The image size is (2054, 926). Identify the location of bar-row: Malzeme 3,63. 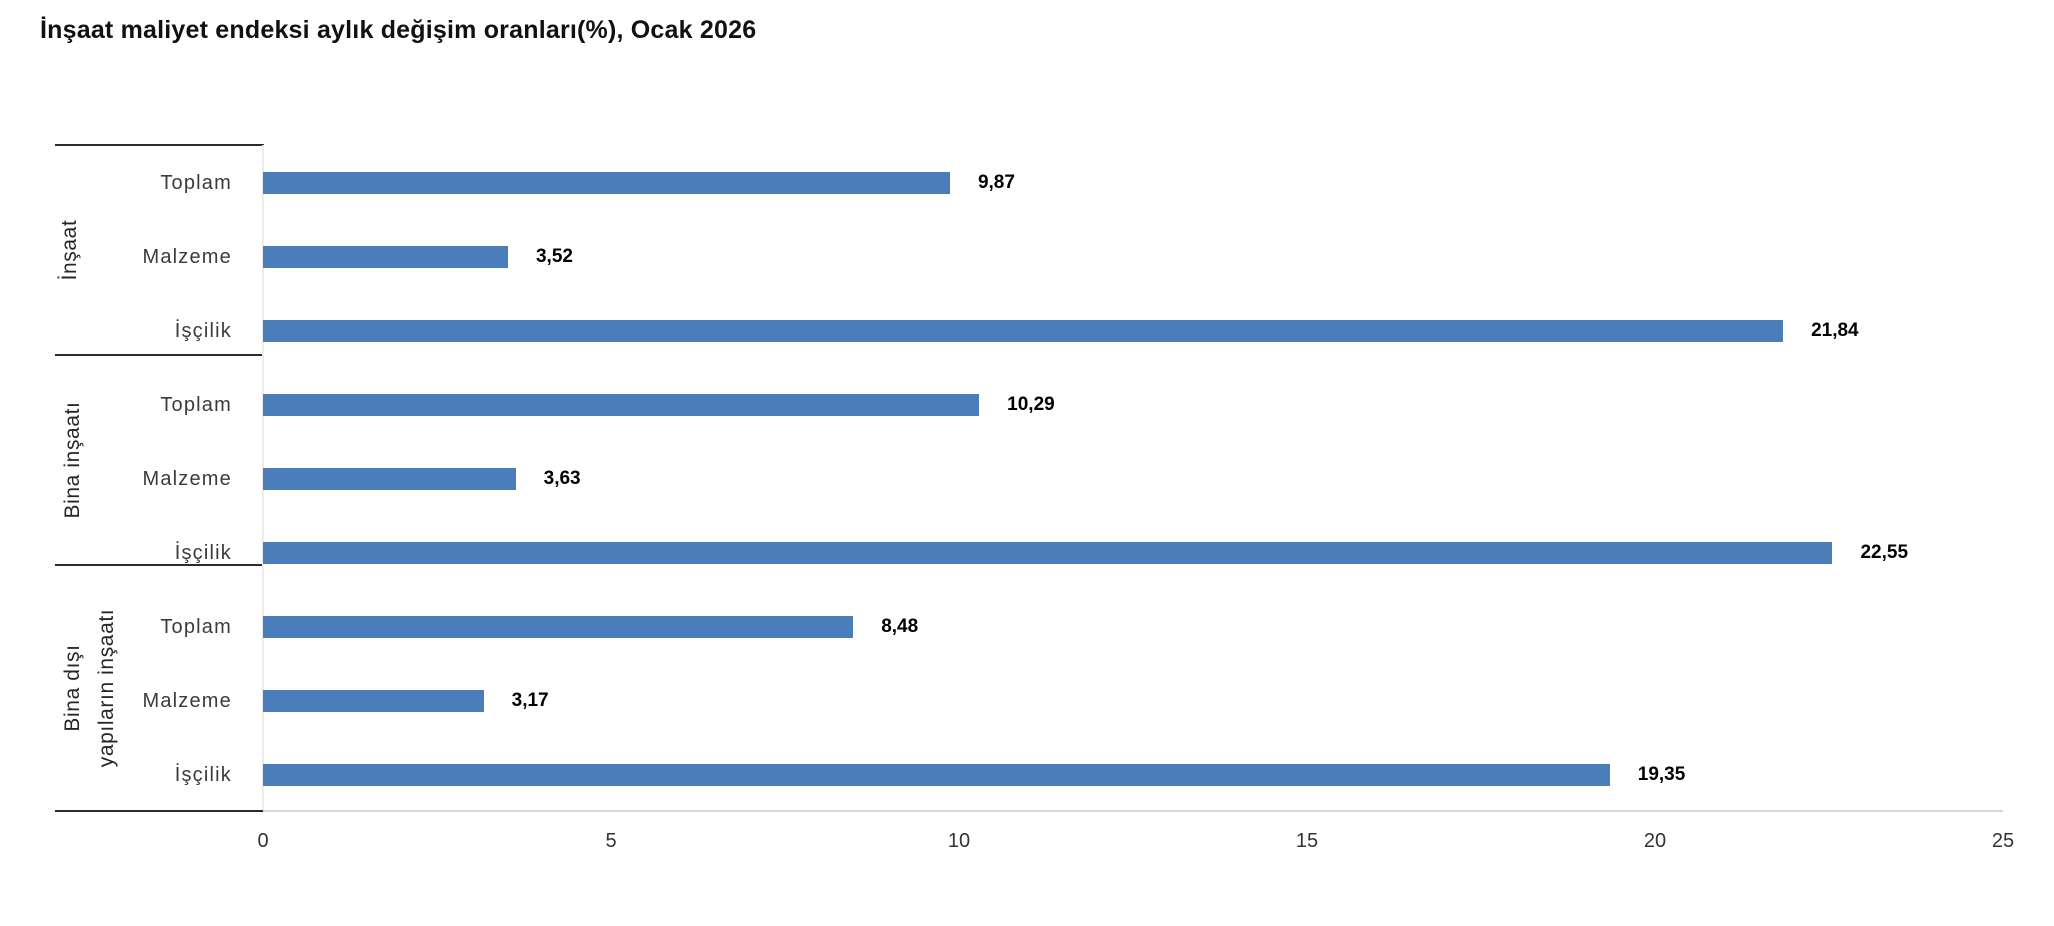
(1029, 479).